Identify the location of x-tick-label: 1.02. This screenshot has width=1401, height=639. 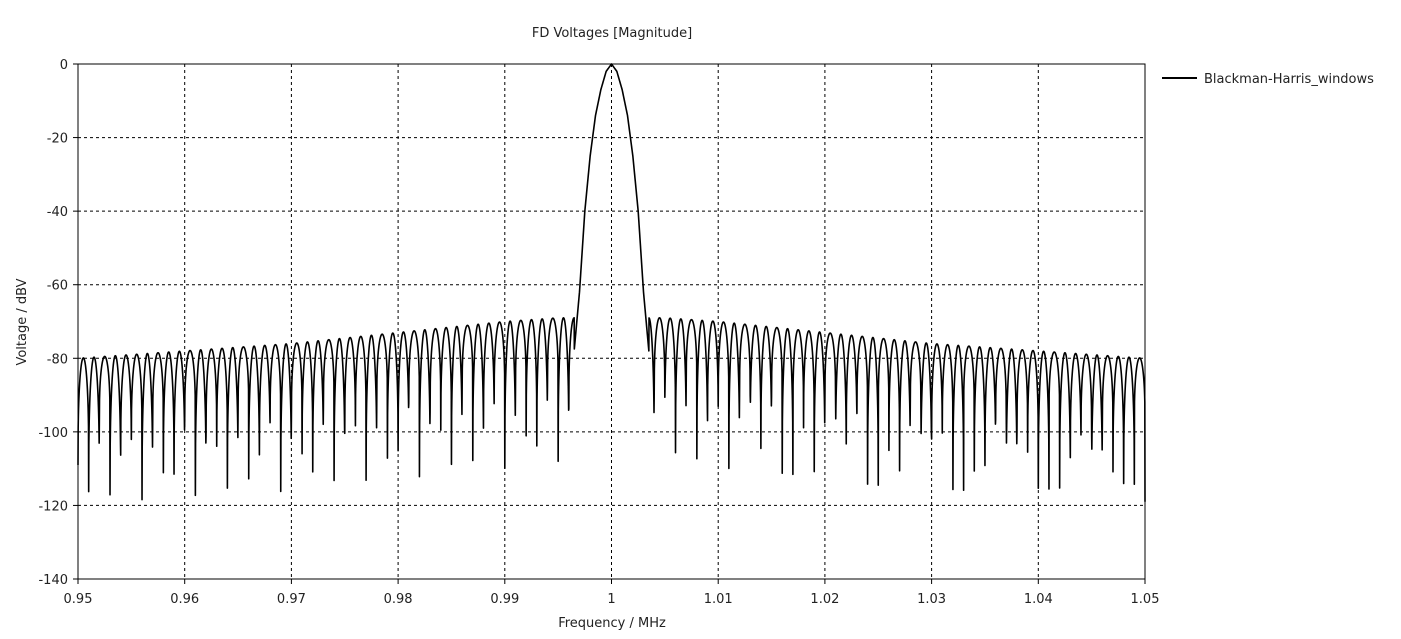
(824, 599).